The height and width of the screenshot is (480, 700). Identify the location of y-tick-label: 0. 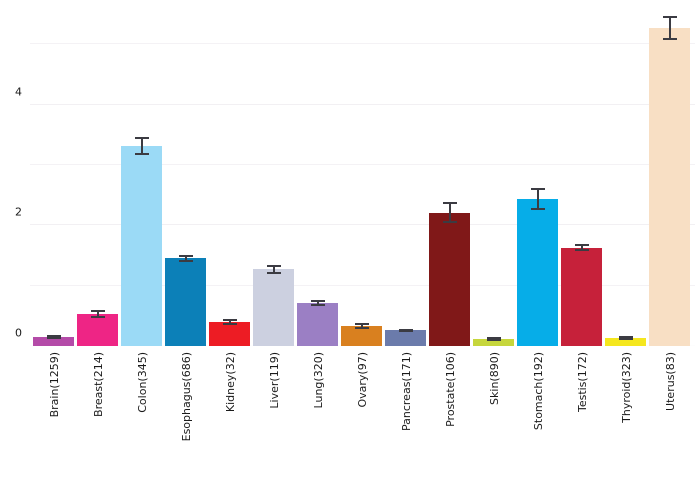
(18, 333).